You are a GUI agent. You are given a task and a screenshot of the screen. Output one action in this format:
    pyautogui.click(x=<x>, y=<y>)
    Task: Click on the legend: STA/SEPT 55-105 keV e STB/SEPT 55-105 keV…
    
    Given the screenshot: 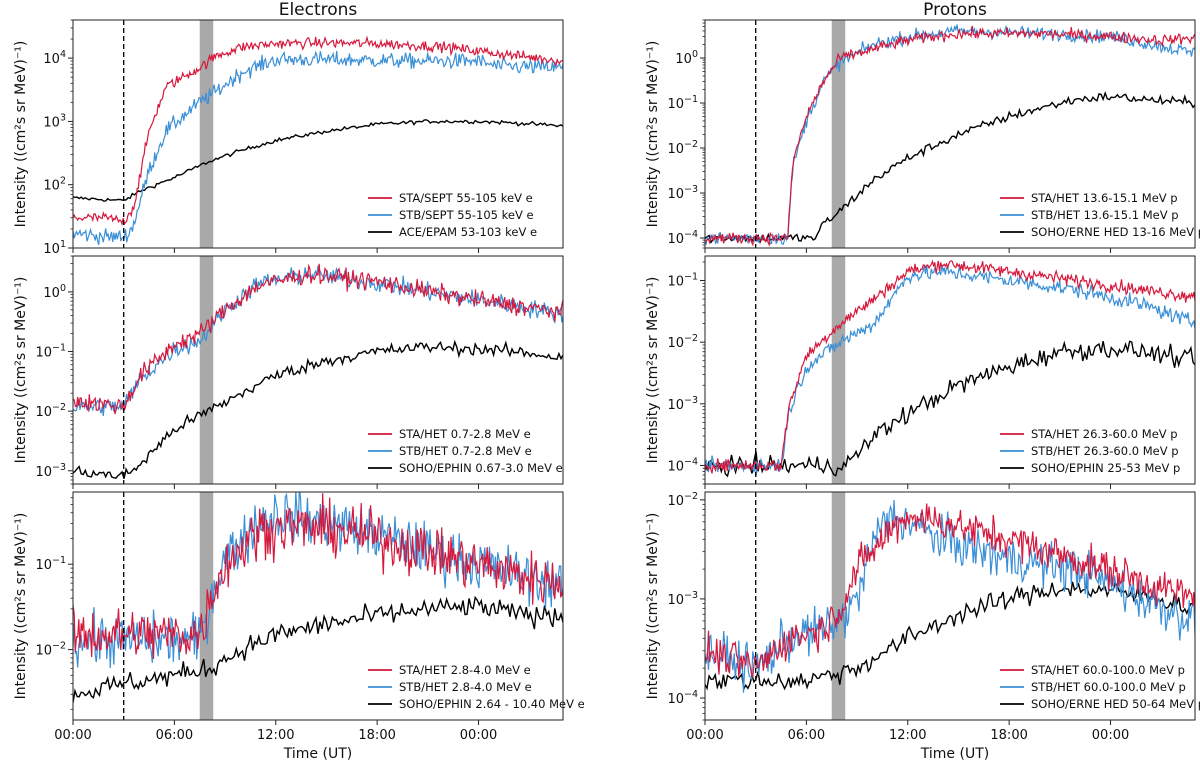 What is the action you would take?
    pyautogui.click(x=452, y=215)
    